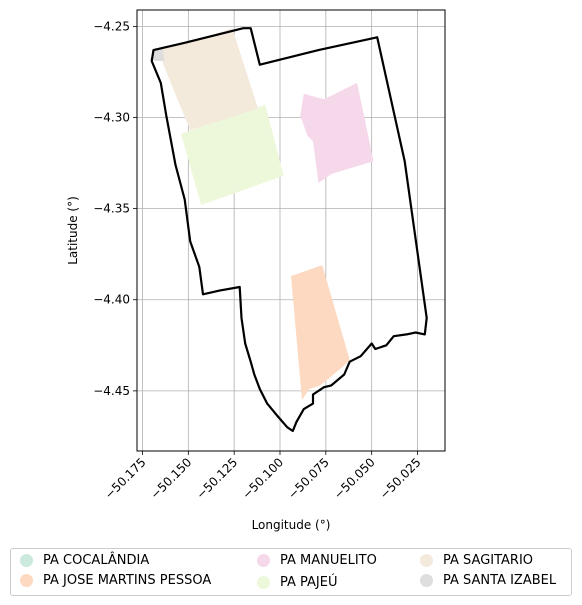 This screenshot has height=605, width=582. Describe the element at coordinates (262, 478) in the screenshot. I see `x-tick-label: −50.100` at that location.